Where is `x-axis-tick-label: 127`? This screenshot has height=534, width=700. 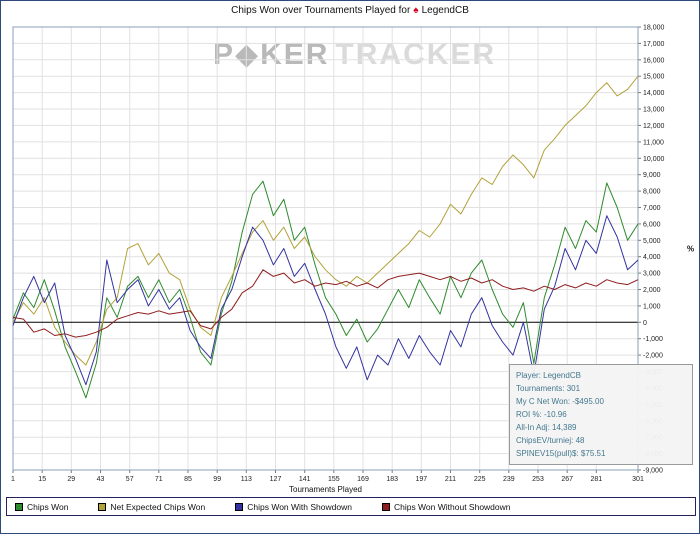
x-axis-tick-label: 127 is located at coordinates (276, 479).